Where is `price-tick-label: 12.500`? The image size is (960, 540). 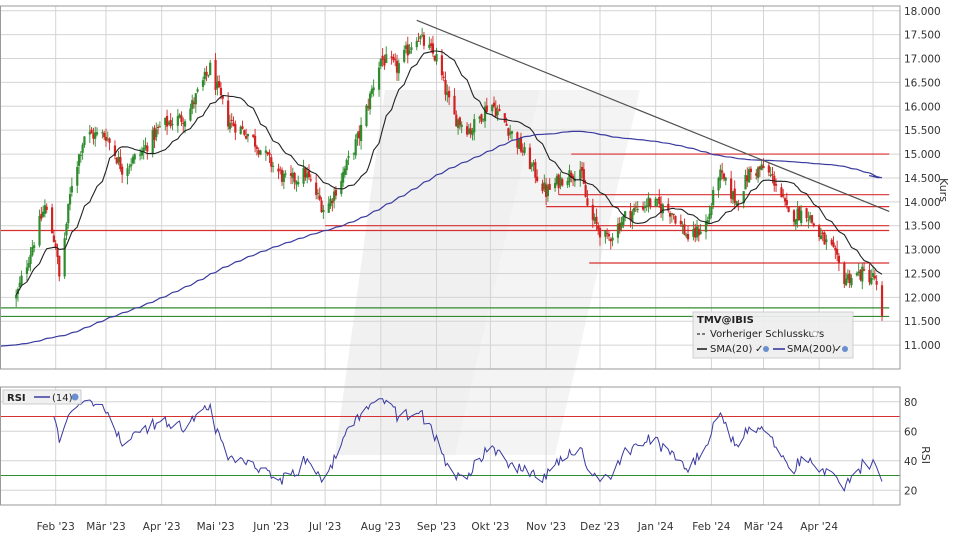
price-tick-label: 12.500 is located at coordinates (922, 274).